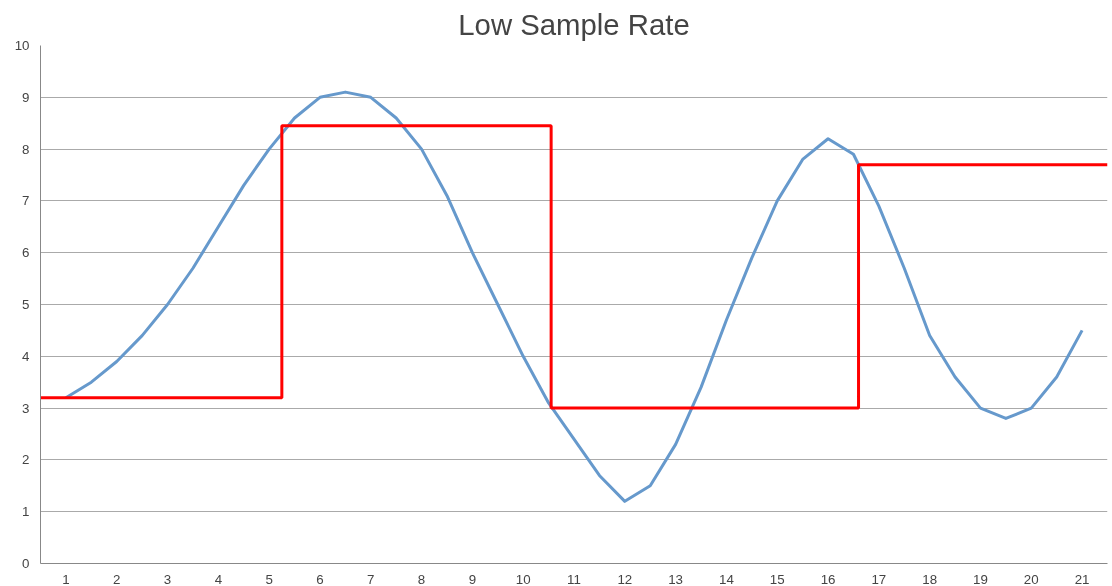  I want to click on x-tick-label: 18, so click(930, 578).